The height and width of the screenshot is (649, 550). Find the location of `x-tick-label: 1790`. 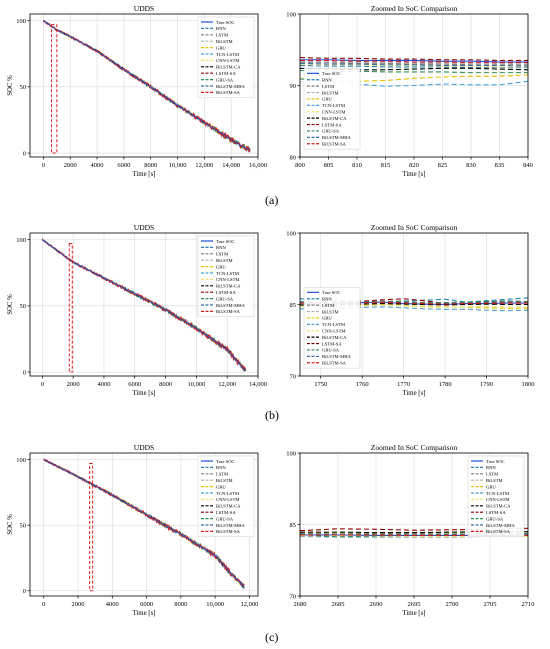

x-tick-label: 1790 is located at coordinates (486, 384).